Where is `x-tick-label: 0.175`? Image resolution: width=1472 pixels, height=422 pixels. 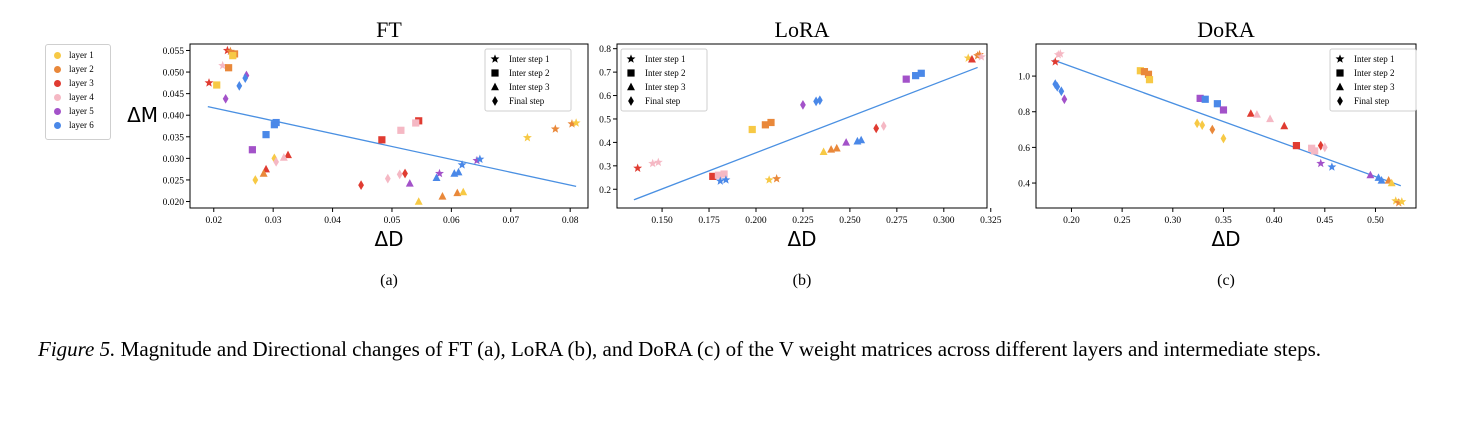 x-tick-label: 0.175 is located at coordinates (709, 221).